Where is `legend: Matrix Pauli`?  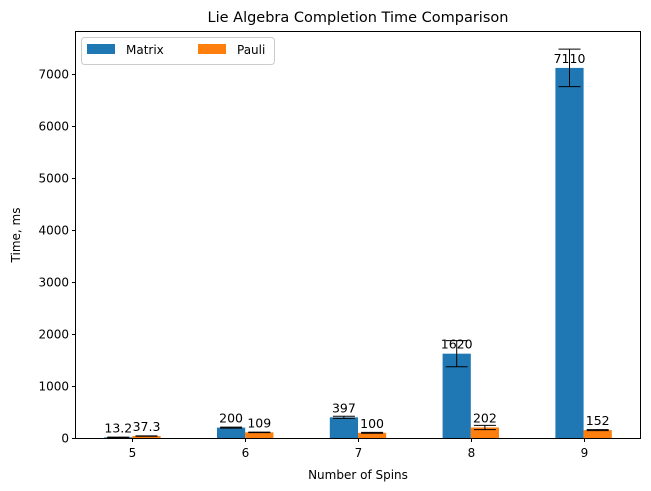
legend: Matrix Pauli is located at coordinates (178, 51).